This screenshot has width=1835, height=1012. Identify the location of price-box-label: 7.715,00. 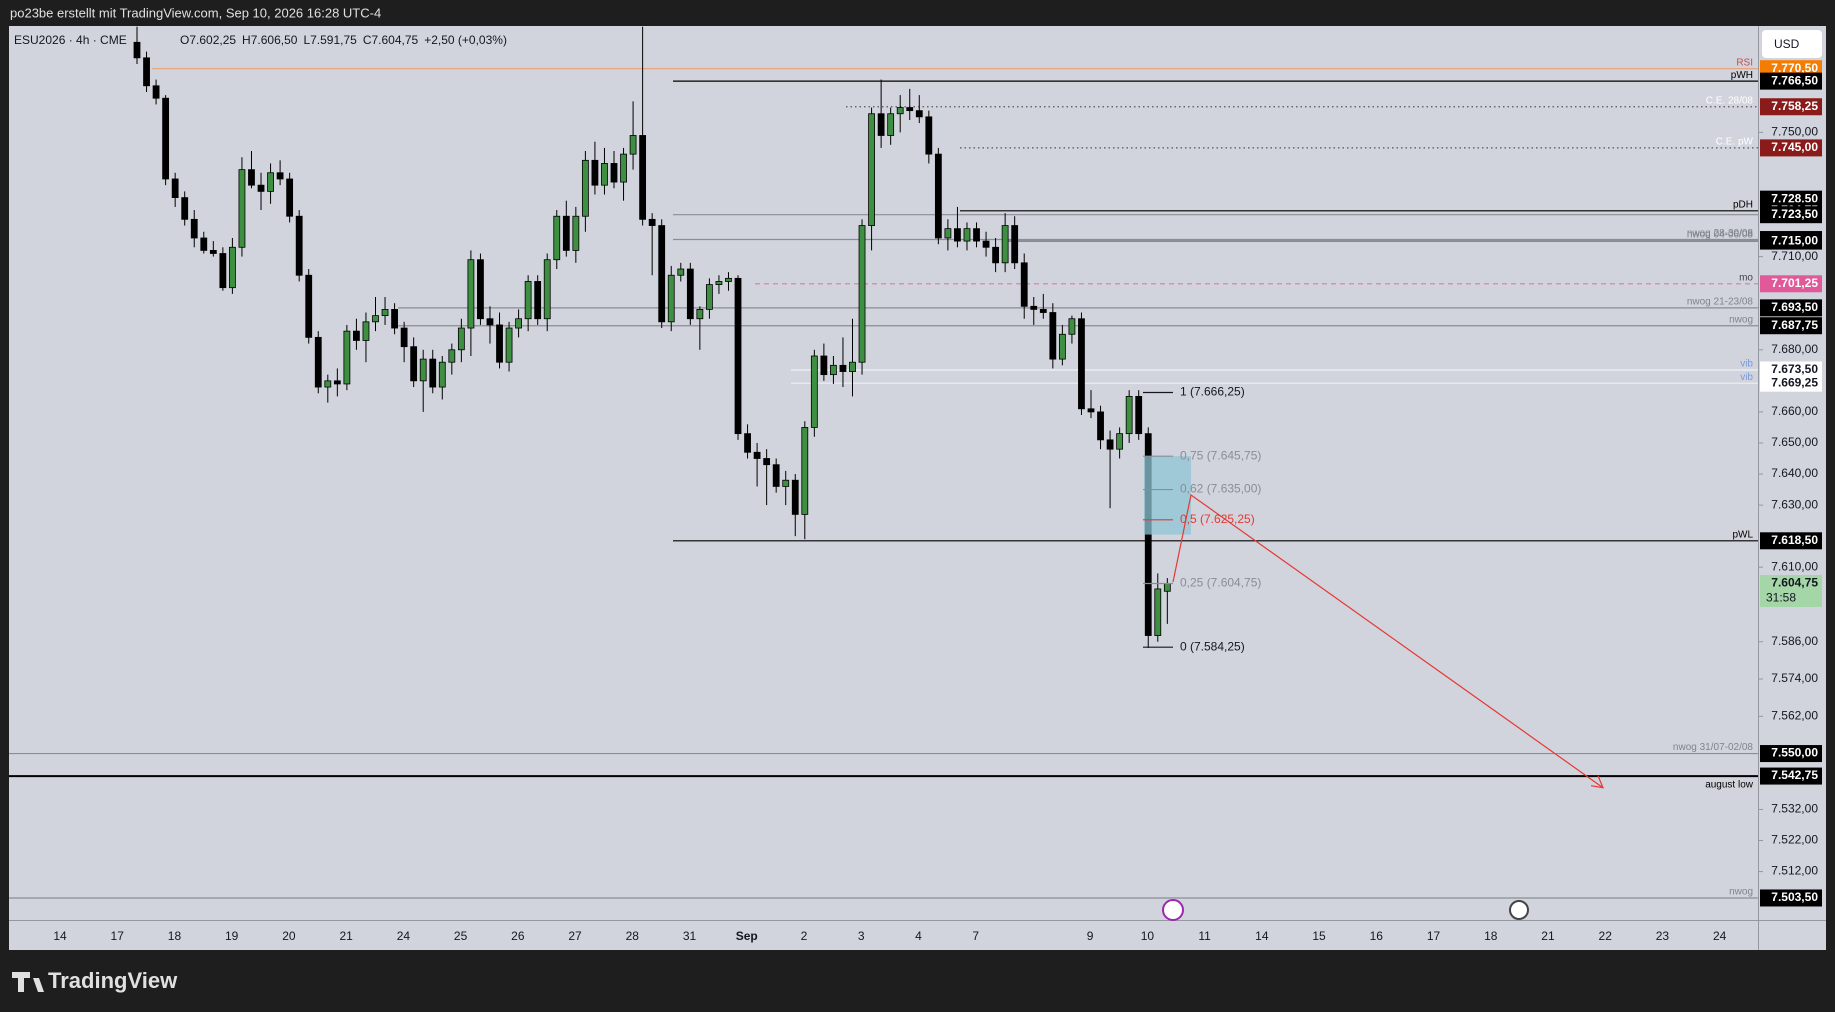
(1794, 240).